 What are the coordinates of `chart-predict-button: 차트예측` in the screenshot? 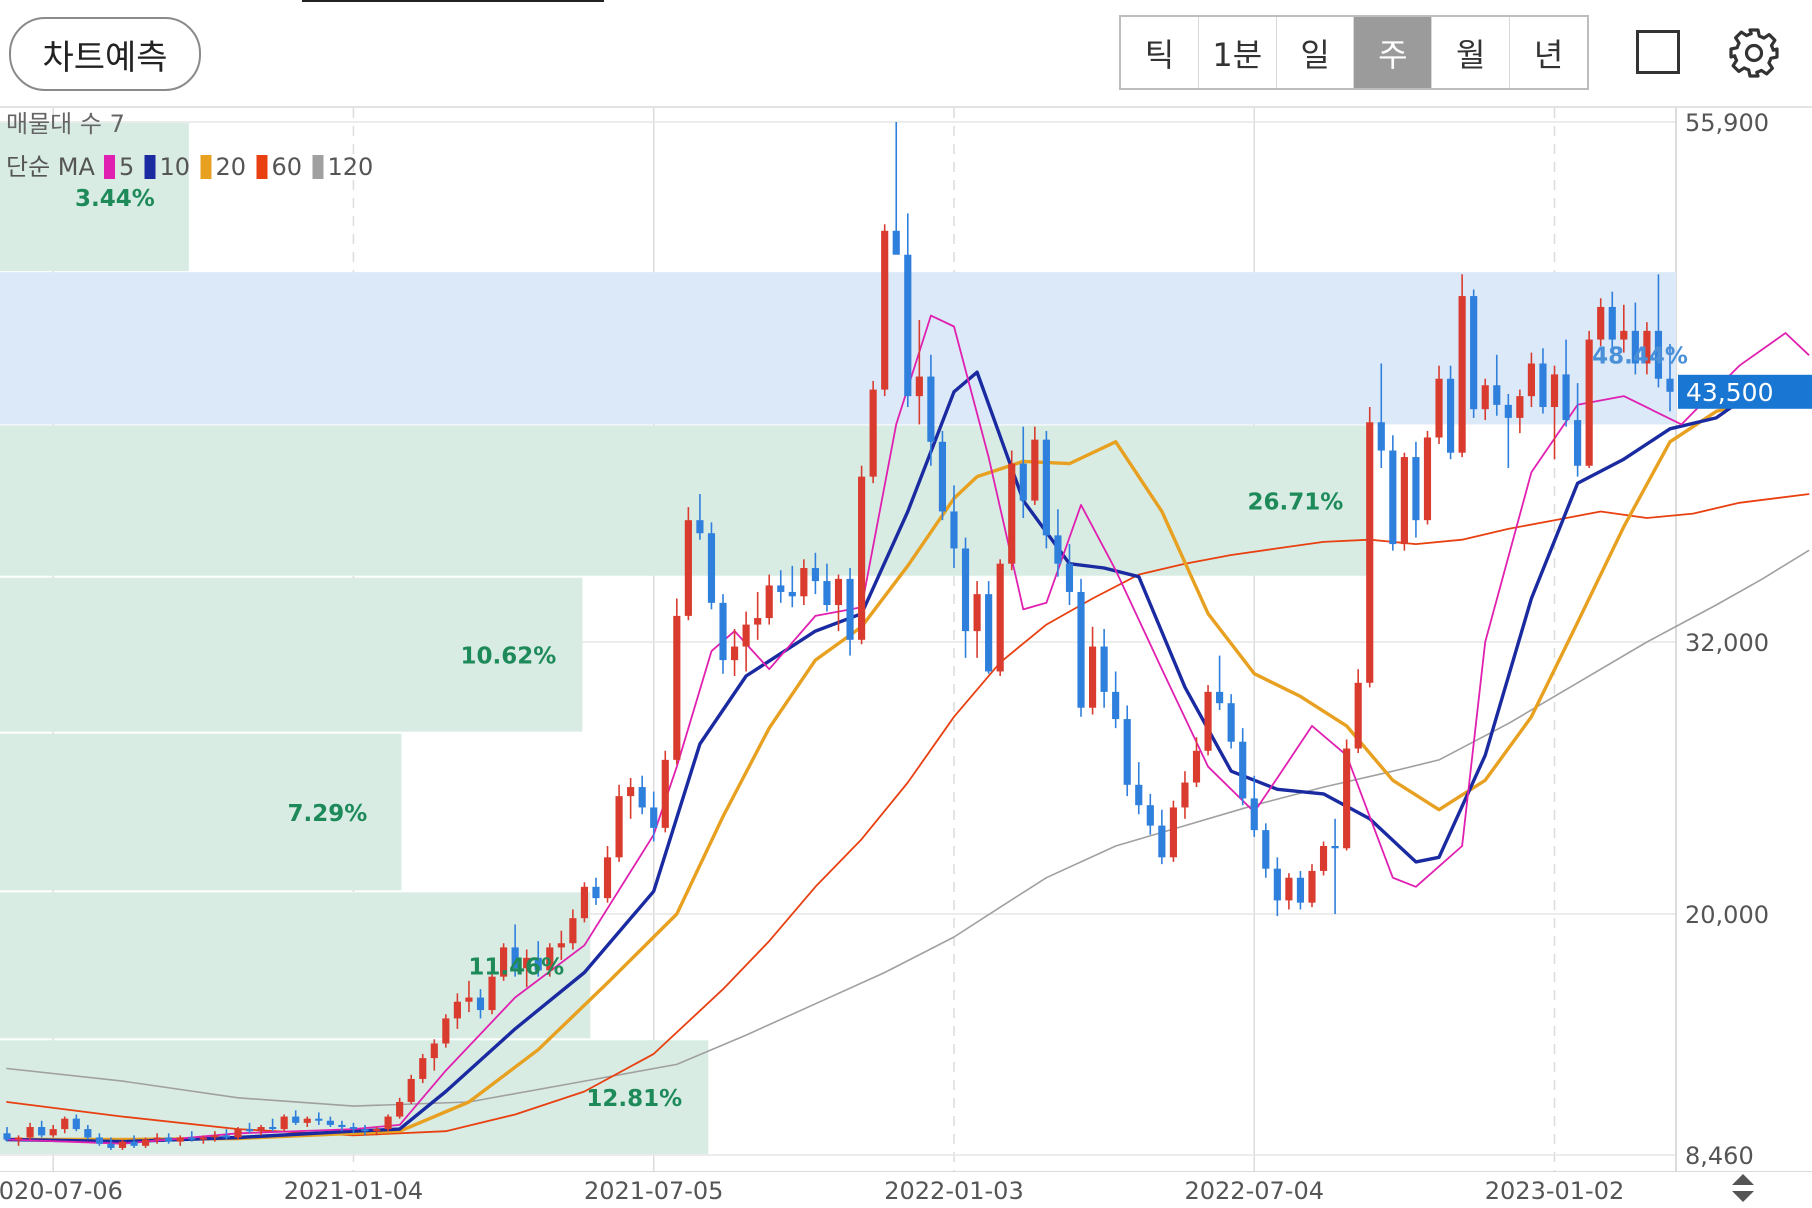 It's located at (105, 54).